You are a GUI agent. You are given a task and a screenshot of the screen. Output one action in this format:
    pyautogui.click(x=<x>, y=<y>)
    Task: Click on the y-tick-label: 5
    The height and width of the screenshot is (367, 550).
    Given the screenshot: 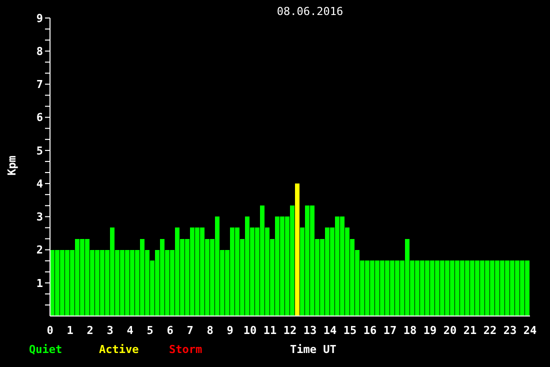 What is the action you would take?
    pyautogui.click(x=39, y=151)
    